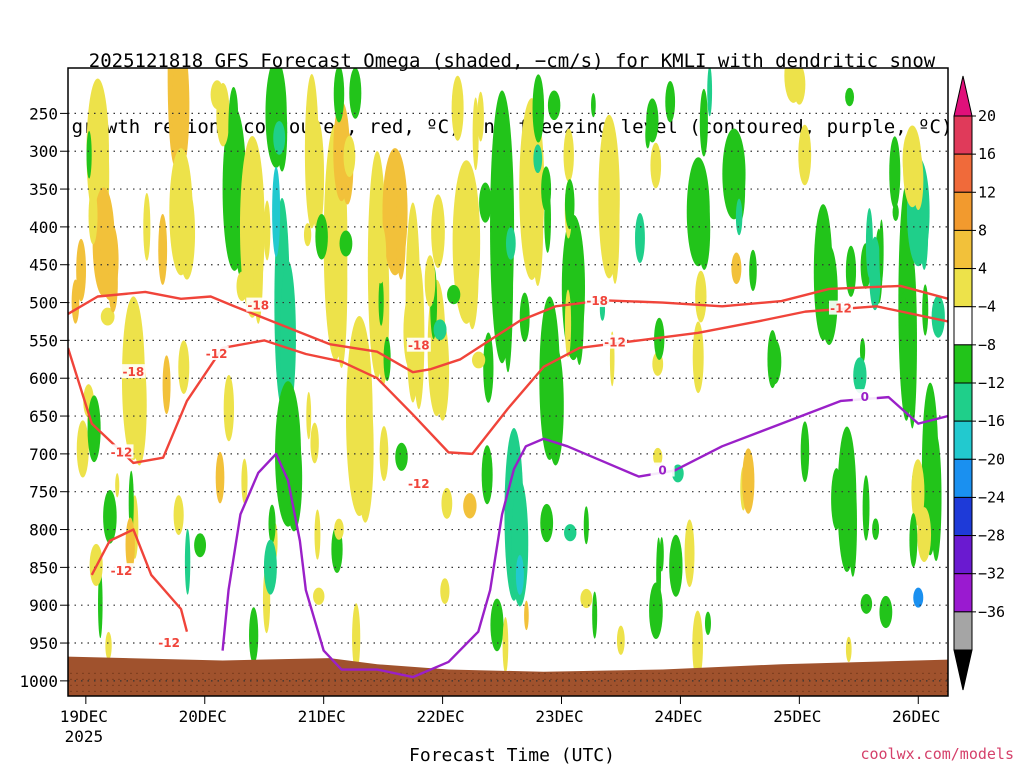 The width and height of the screenshot is (1024, 768). I want to click on y-tick-label-1000: 1000, so click(38, 681).